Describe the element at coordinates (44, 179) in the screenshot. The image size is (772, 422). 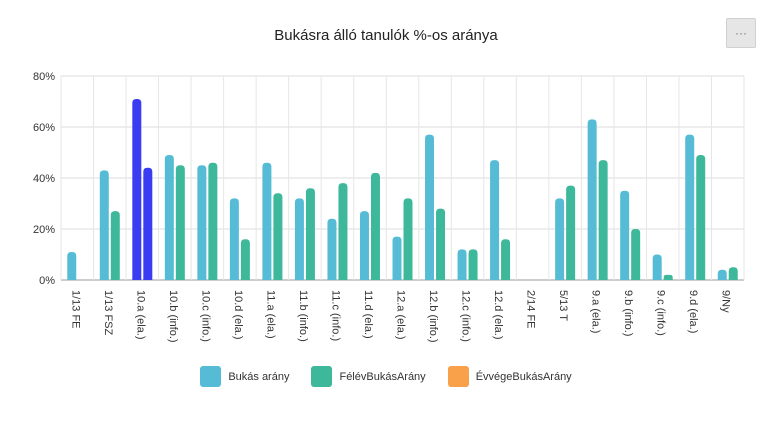
I see `y-tick-label: 40%` at that location.